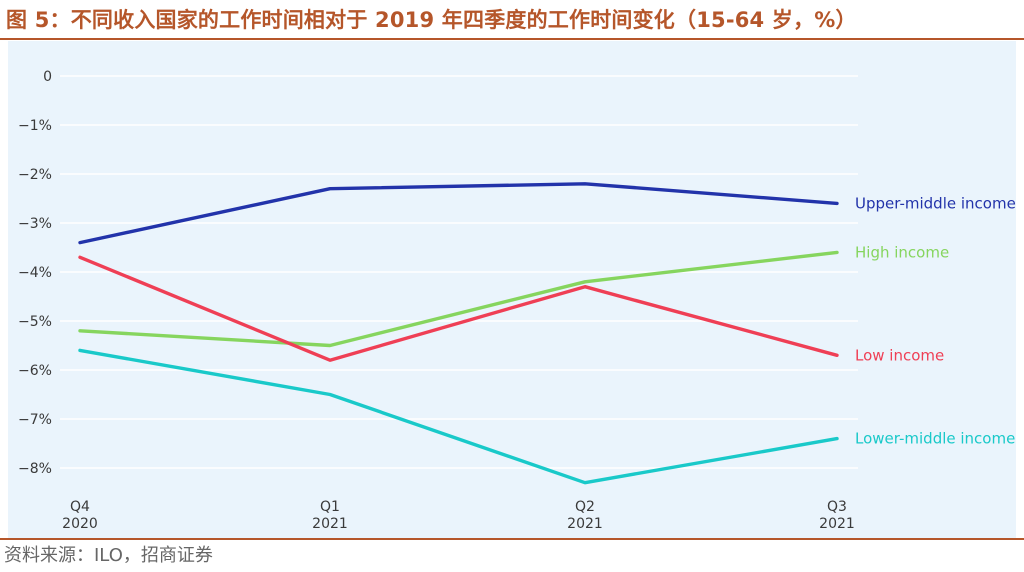 The height and width of the screenshot is (572, 1024). Describe the element at coordinates (512, 539) in the screenshot. I see `bottom-divider` at that location.